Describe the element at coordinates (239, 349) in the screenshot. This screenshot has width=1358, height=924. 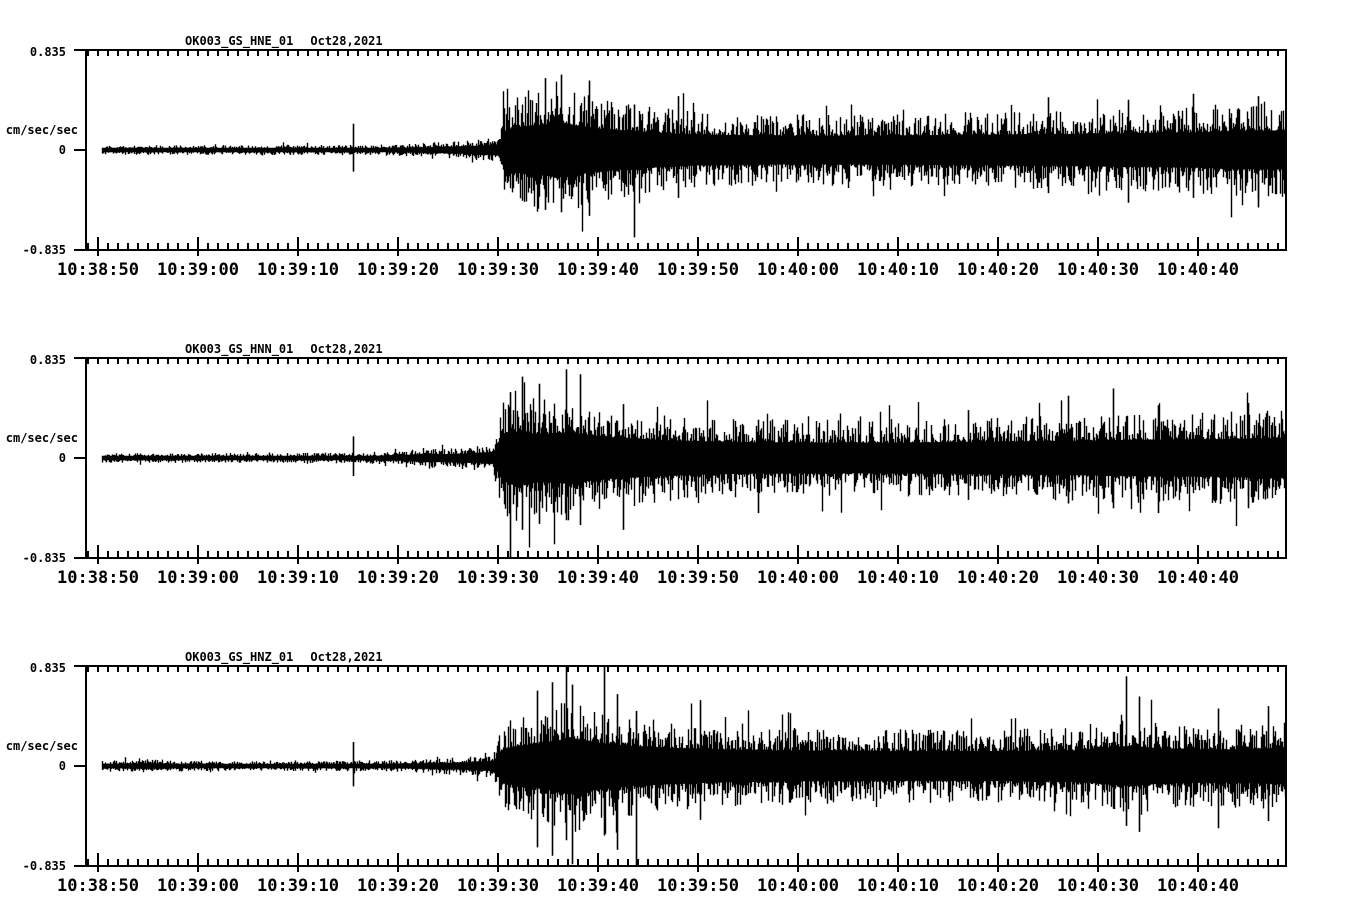
I see `station-channel-label: OK003_GS_HNN_01` at that location.